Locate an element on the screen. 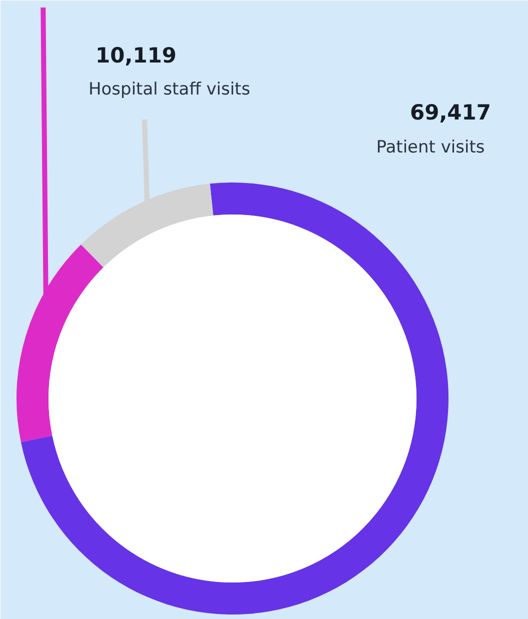 The width and height of the screenshot is (528, 619). data-label: 69,417 is located at coordinates (451, 112).